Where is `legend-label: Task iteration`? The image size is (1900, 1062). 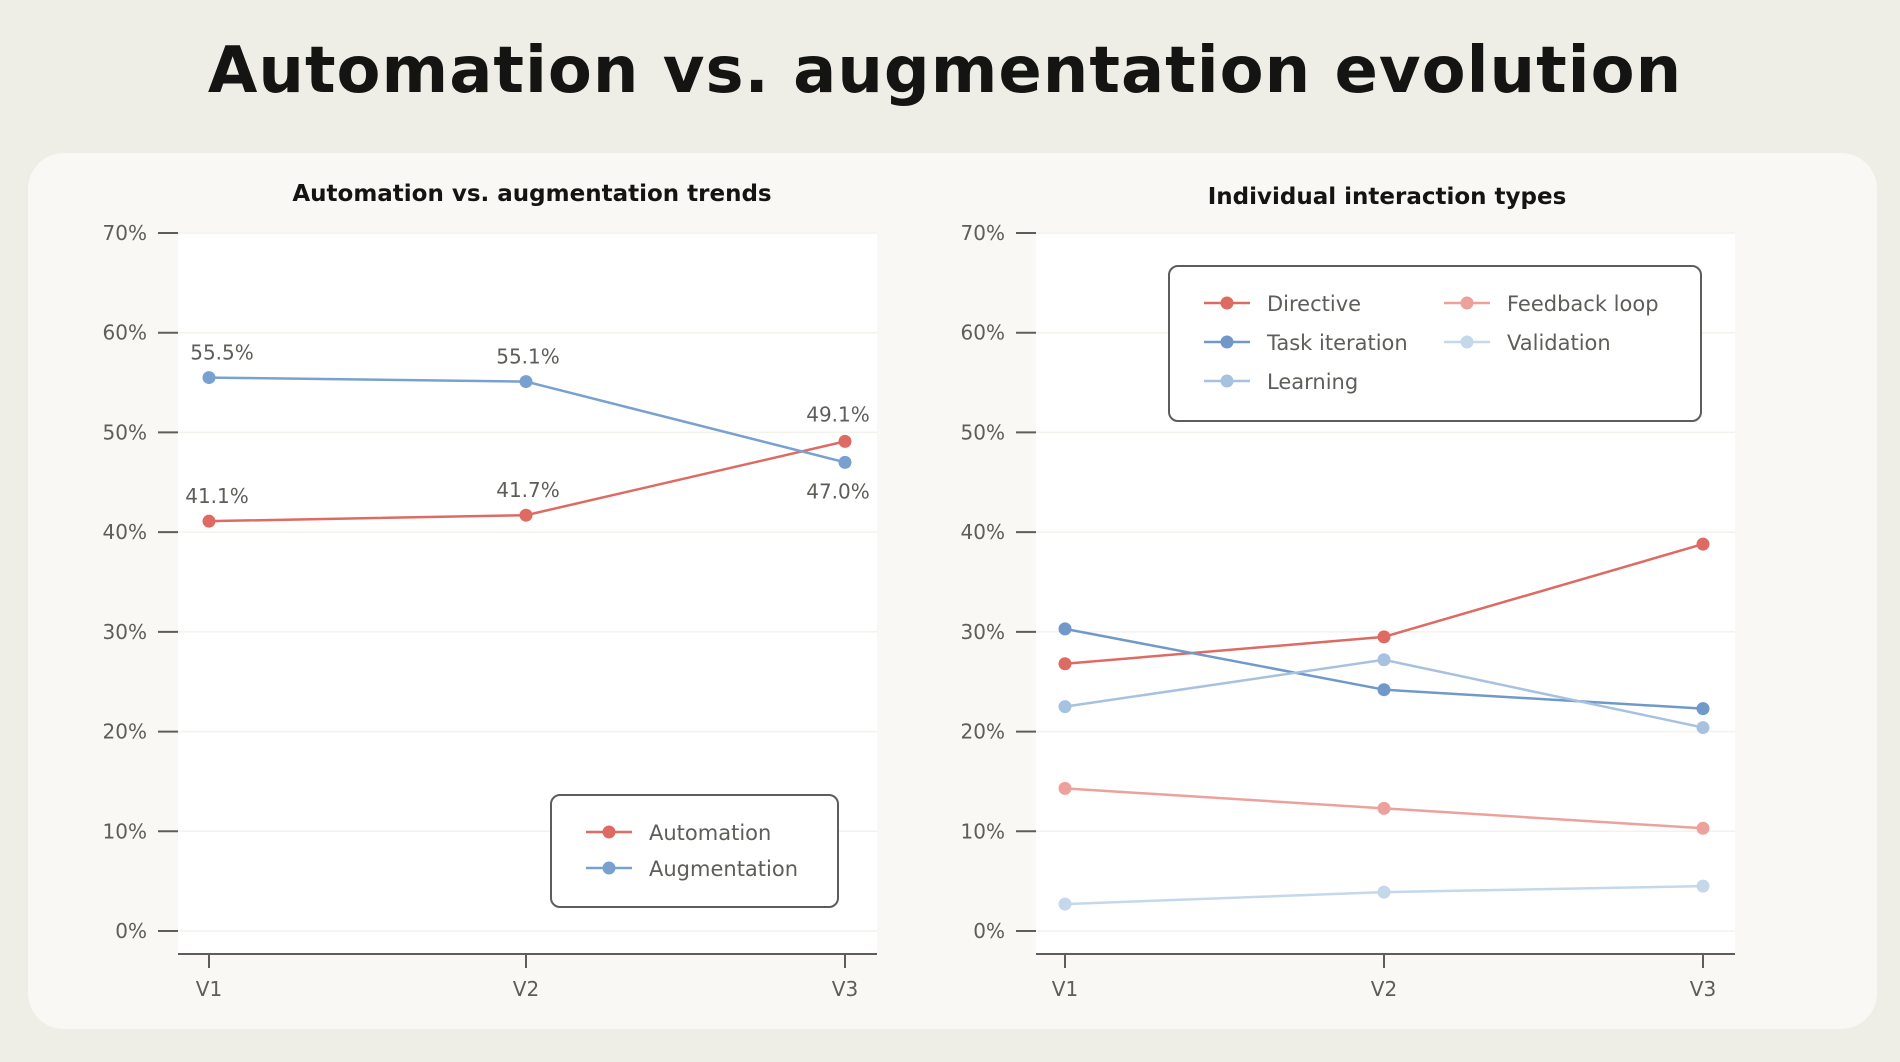 legend-label: Task iteration is located at coordinates (1337, 343).